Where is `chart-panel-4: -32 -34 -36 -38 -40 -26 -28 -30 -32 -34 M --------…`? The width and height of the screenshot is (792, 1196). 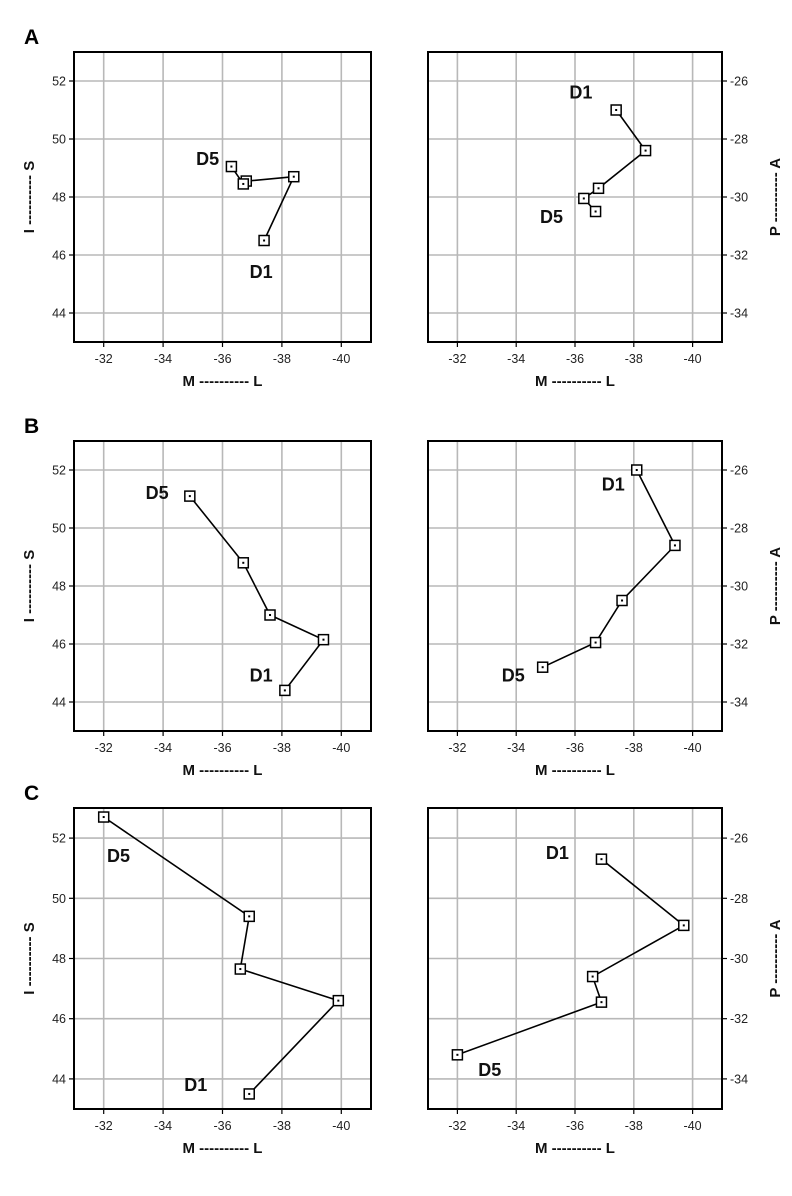 chart-panel-4: -32 -34 -36 -38 -40 -26 -28 -30 -32 -34 M --------… is located at coordinates (605, 609).